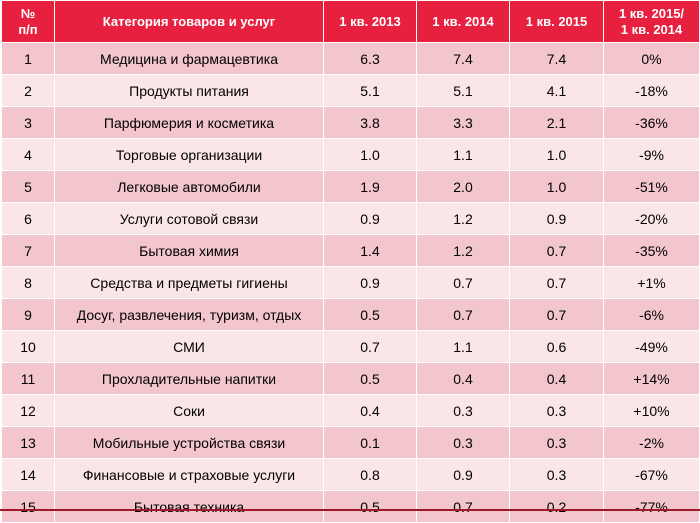  What do you see at coordinates (463, 474) in the screenshot?
I see `cell-q2014: 0.9` at bounding box center [463, 474].